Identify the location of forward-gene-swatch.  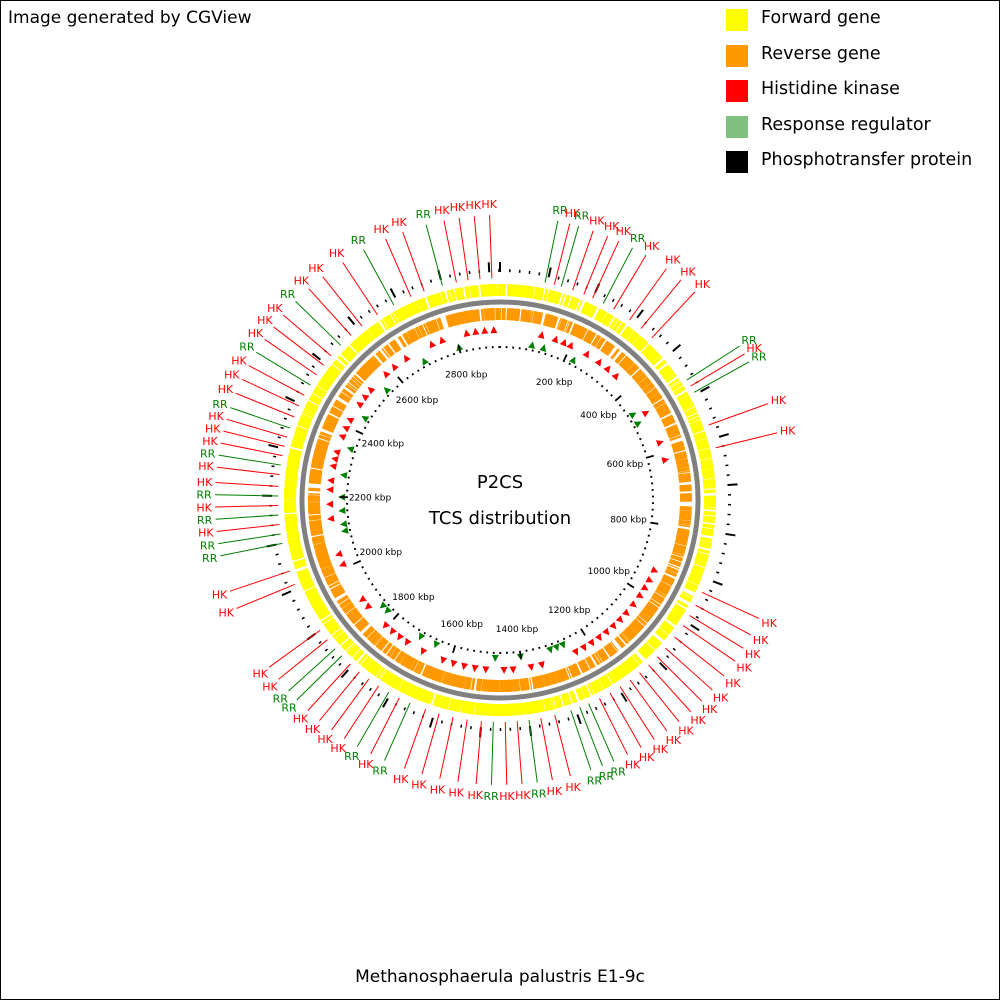
(737, 20).